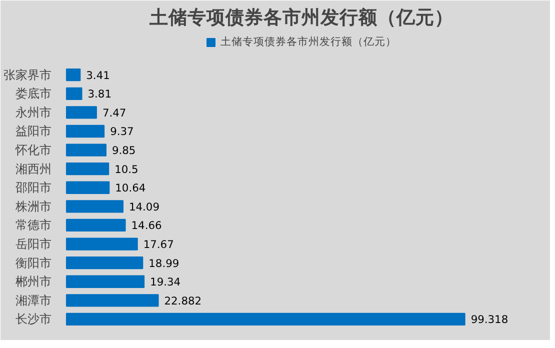 The width and height of the screenshot is (555, 348). I want to click on y-tick-label: 衡阳市, so click(34, 263).